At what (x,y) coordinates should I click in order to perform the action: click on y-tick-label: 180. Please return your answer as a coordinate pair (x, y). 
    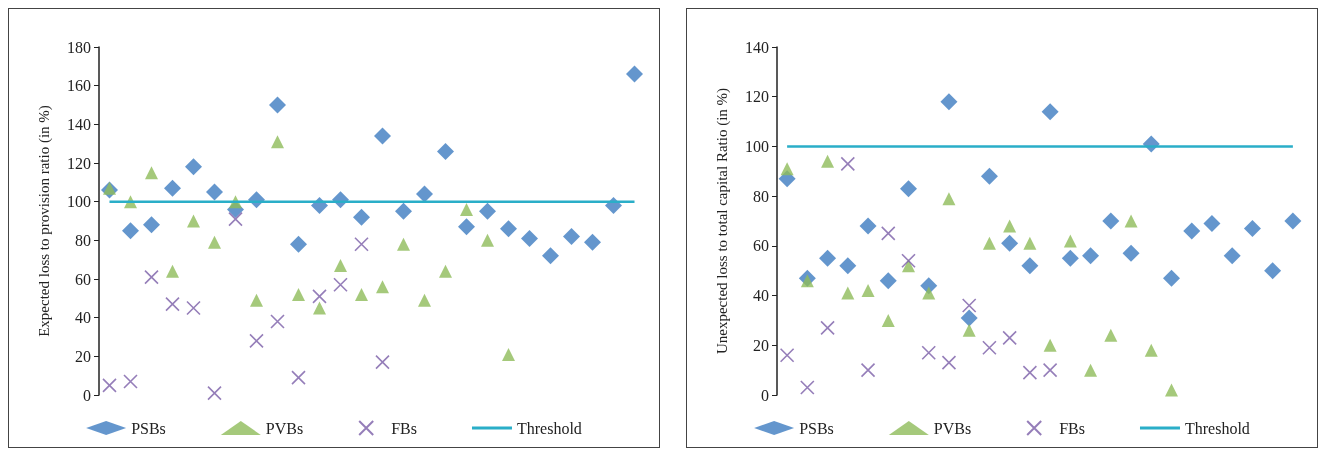
    Looking at the image, I should click on (79, 47).